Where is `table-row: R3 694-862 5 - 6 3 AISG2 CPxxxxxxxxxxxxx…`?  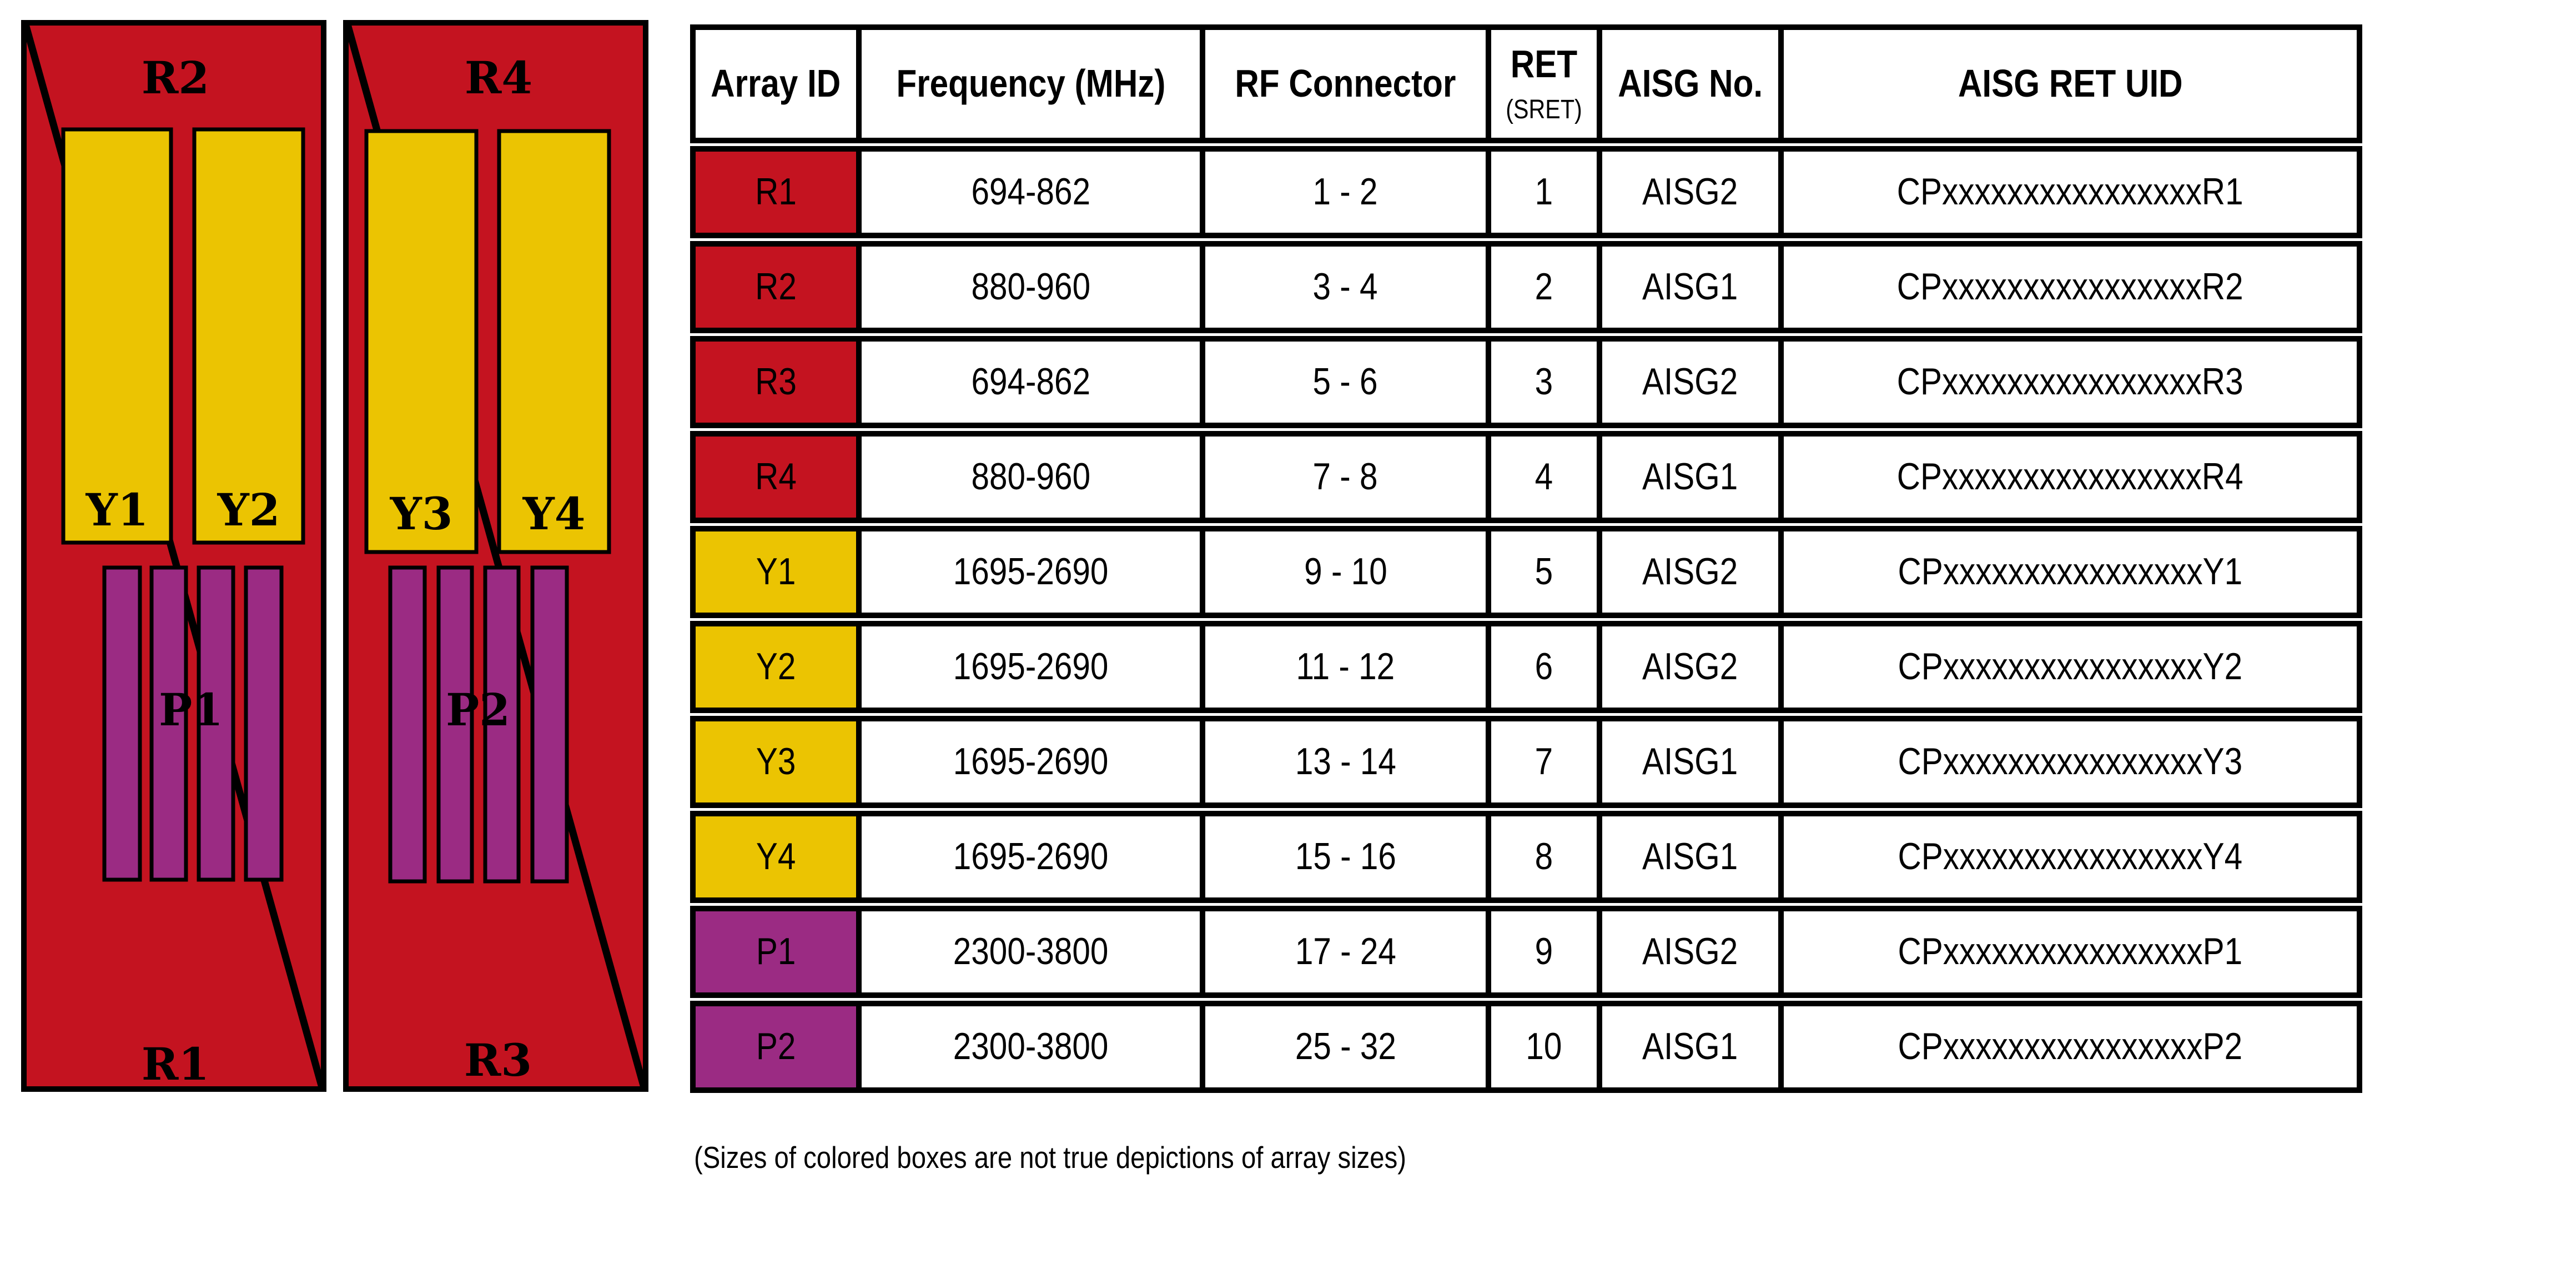
table-row: R3 694-862 5 - 6 3 AISG2 CPxxxxxxxxxxxxx… is located at coordinates (1526, 382).